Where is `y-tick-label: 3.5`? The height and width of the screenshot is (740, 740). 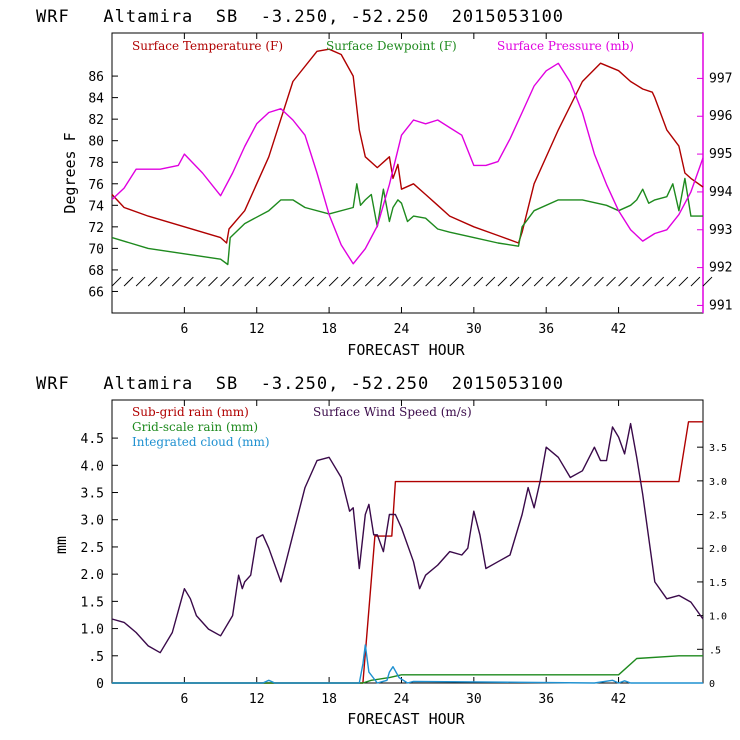 y-tick-label: 3.5 is located at coordinates (92, 494).